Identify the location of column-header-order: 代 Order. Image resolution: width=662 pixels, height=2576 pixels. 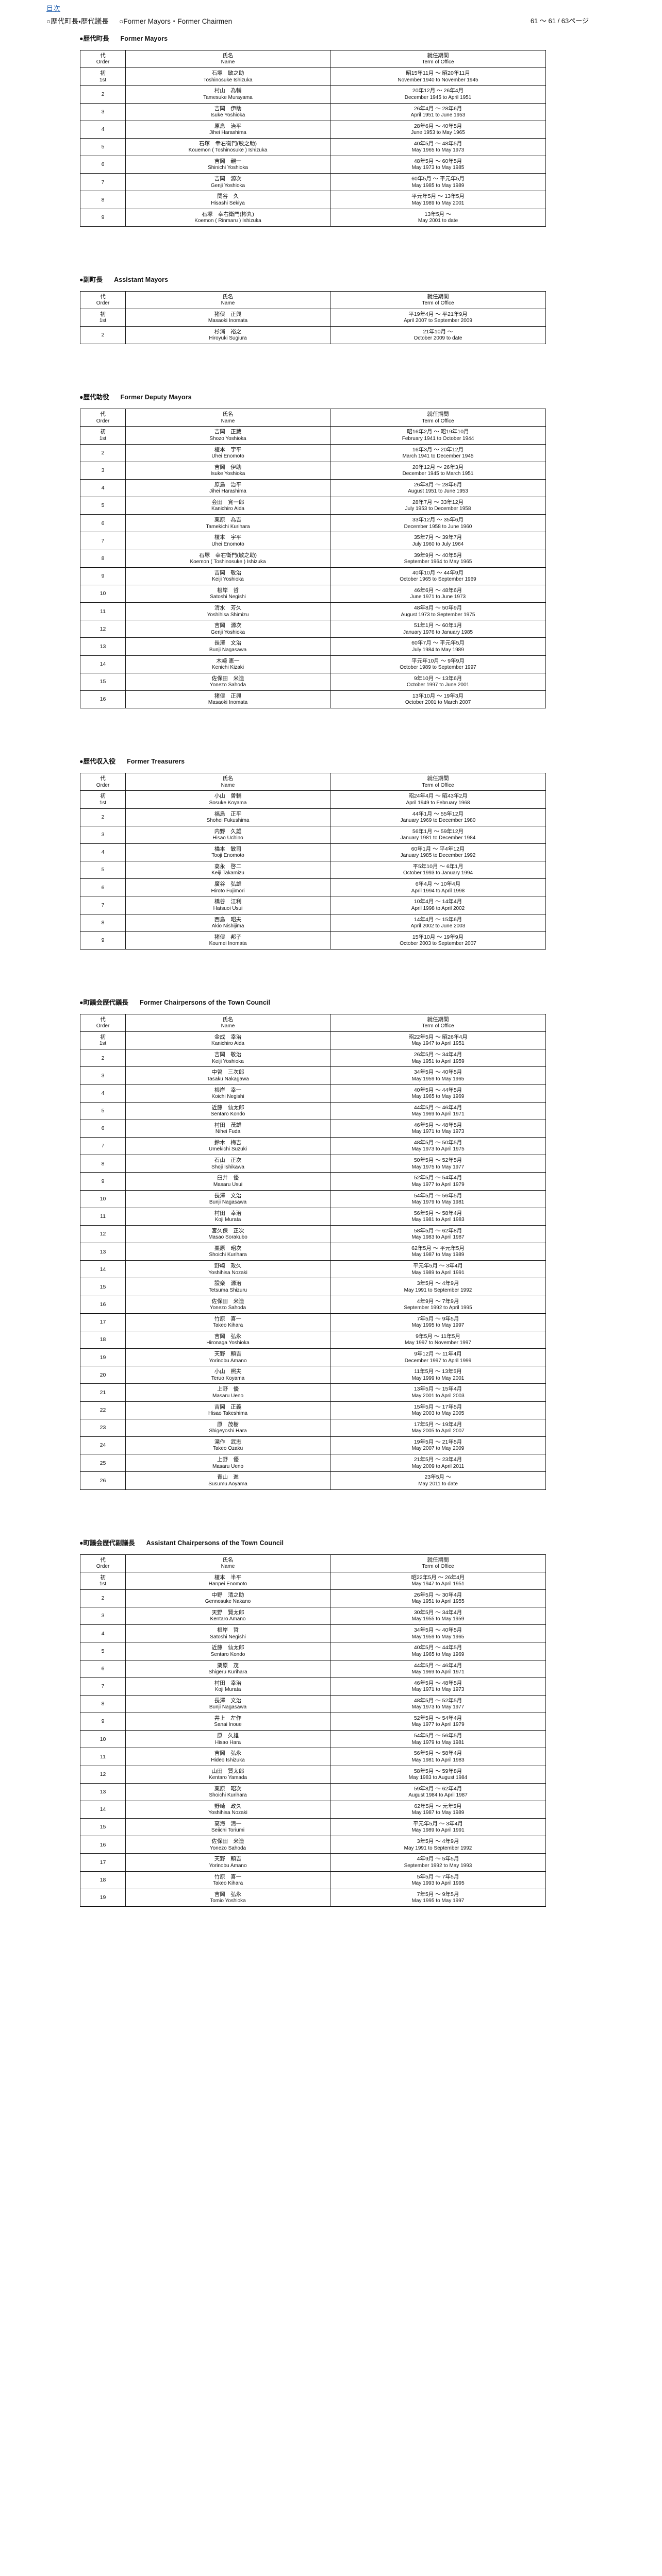
(103, 300).